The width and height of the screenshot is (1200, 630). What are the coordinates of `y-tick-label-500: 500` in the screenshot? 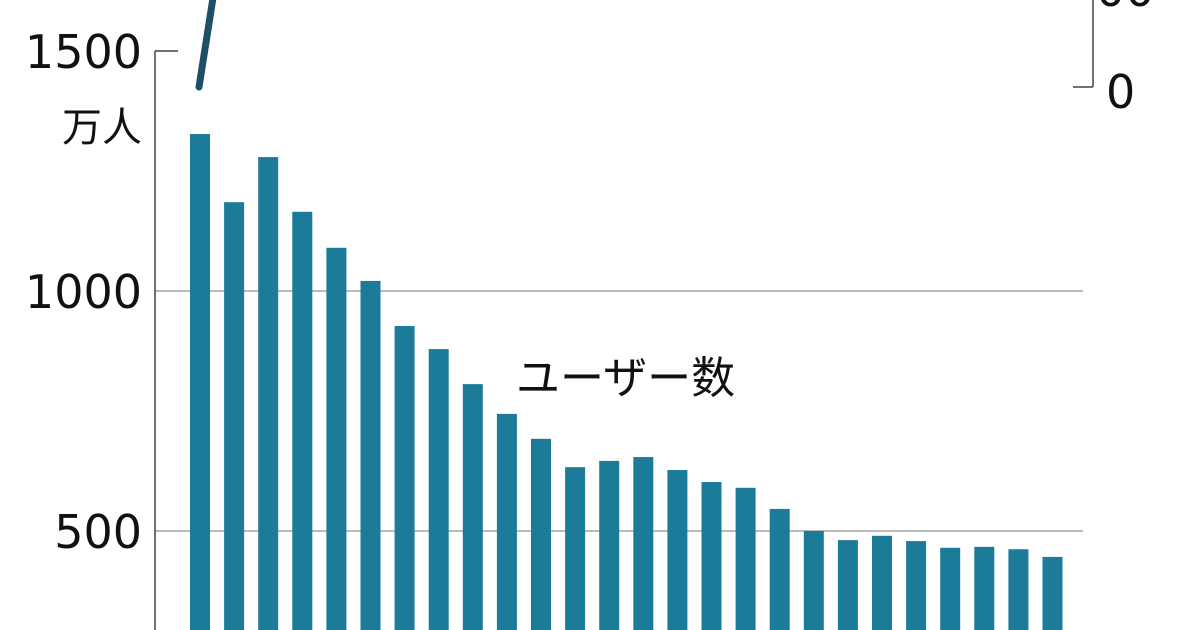 It's located at (98, 532).